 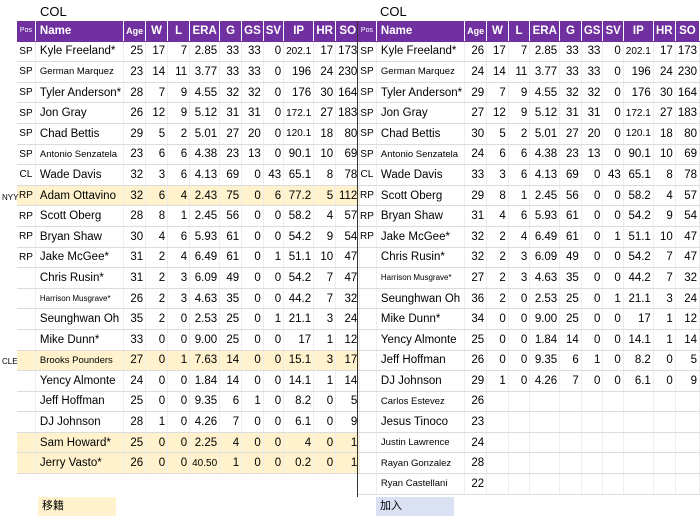 What do you see at coordinates (135, 463) in the screenshot?
I see `cell-age: 26` at bounding box center [135, 463].